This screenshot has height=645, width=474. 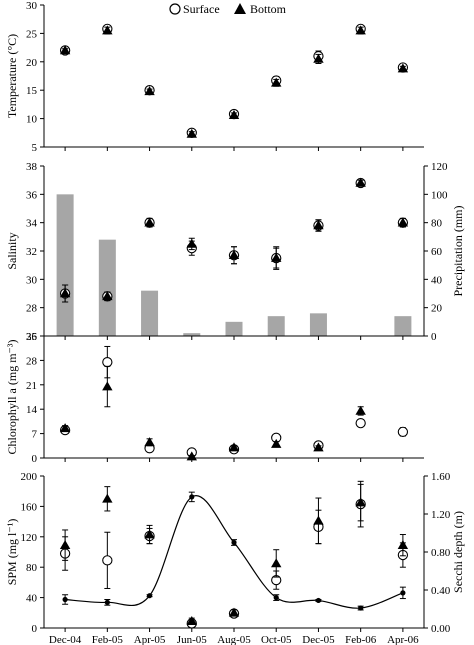 What do you see at coordinates (12, 552) in the screenshot?
I see `y-axis-label: SPM (mg l⁻¹)` at bounding box center [12, 552].